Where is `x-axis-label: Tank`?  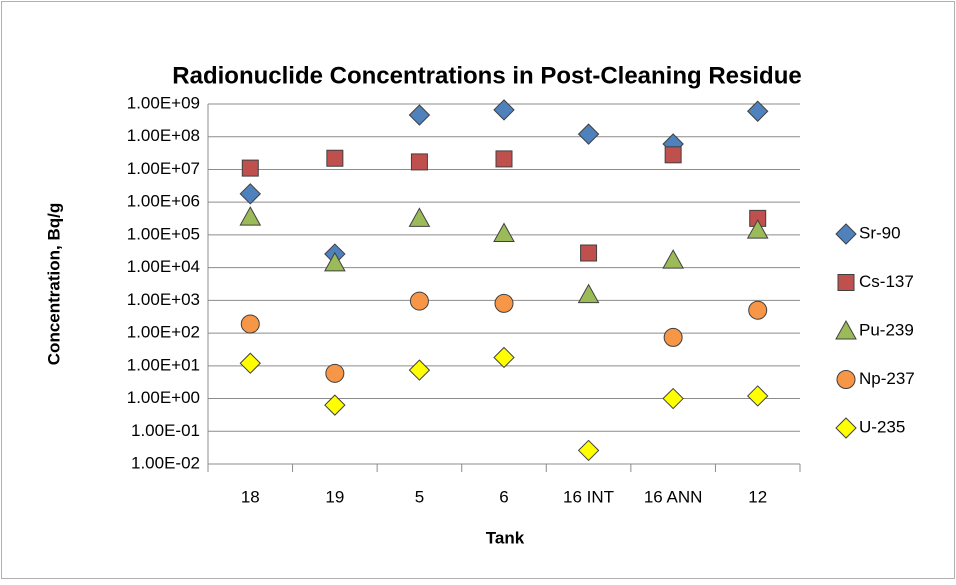
x-axis-label: Tank is located at coordinates (505, 537).